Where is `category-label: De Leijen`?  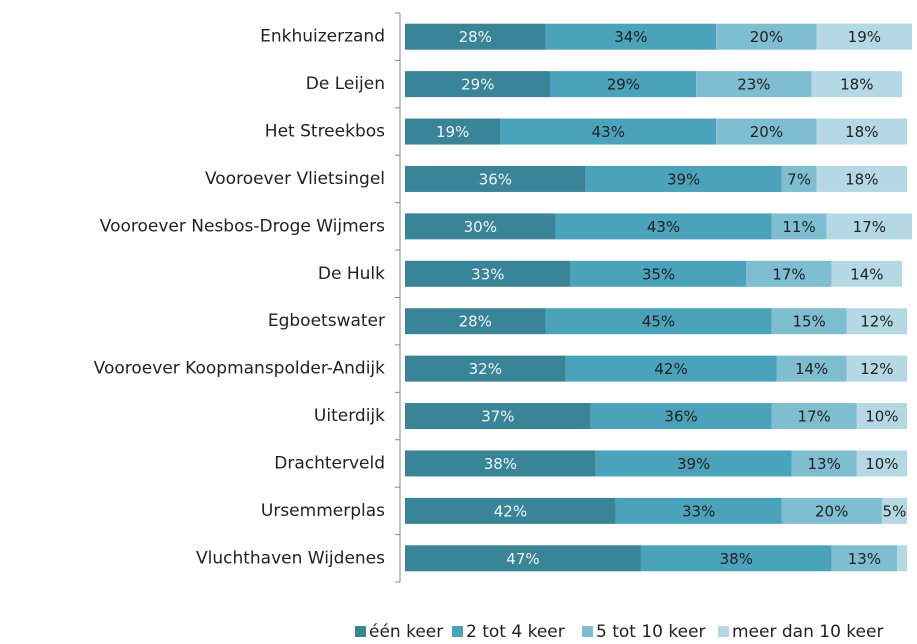 category-label: De Leijen is located at coordinates (345, 84).